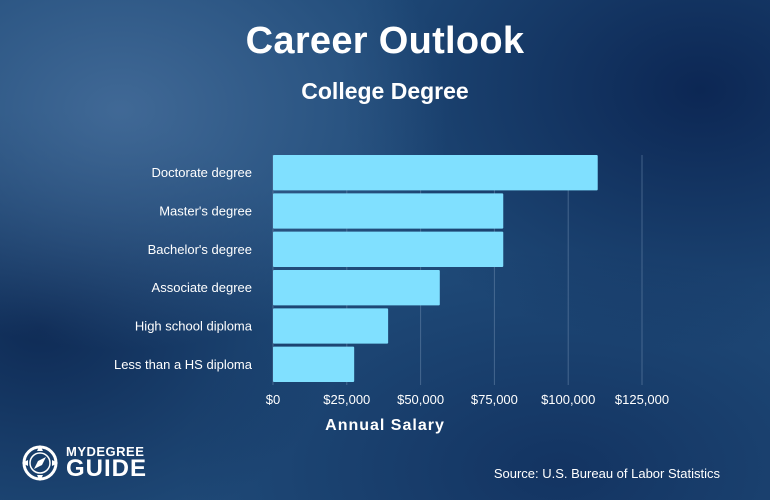 This screenshot has width=770, height=500. I want to click on logo-text-bottom: GUIDE, so click(107, 468).